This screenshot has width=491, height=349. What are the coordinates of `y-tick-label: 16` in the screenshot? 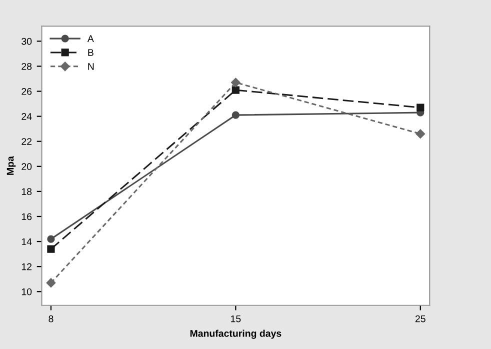 It's located at (27, 216).